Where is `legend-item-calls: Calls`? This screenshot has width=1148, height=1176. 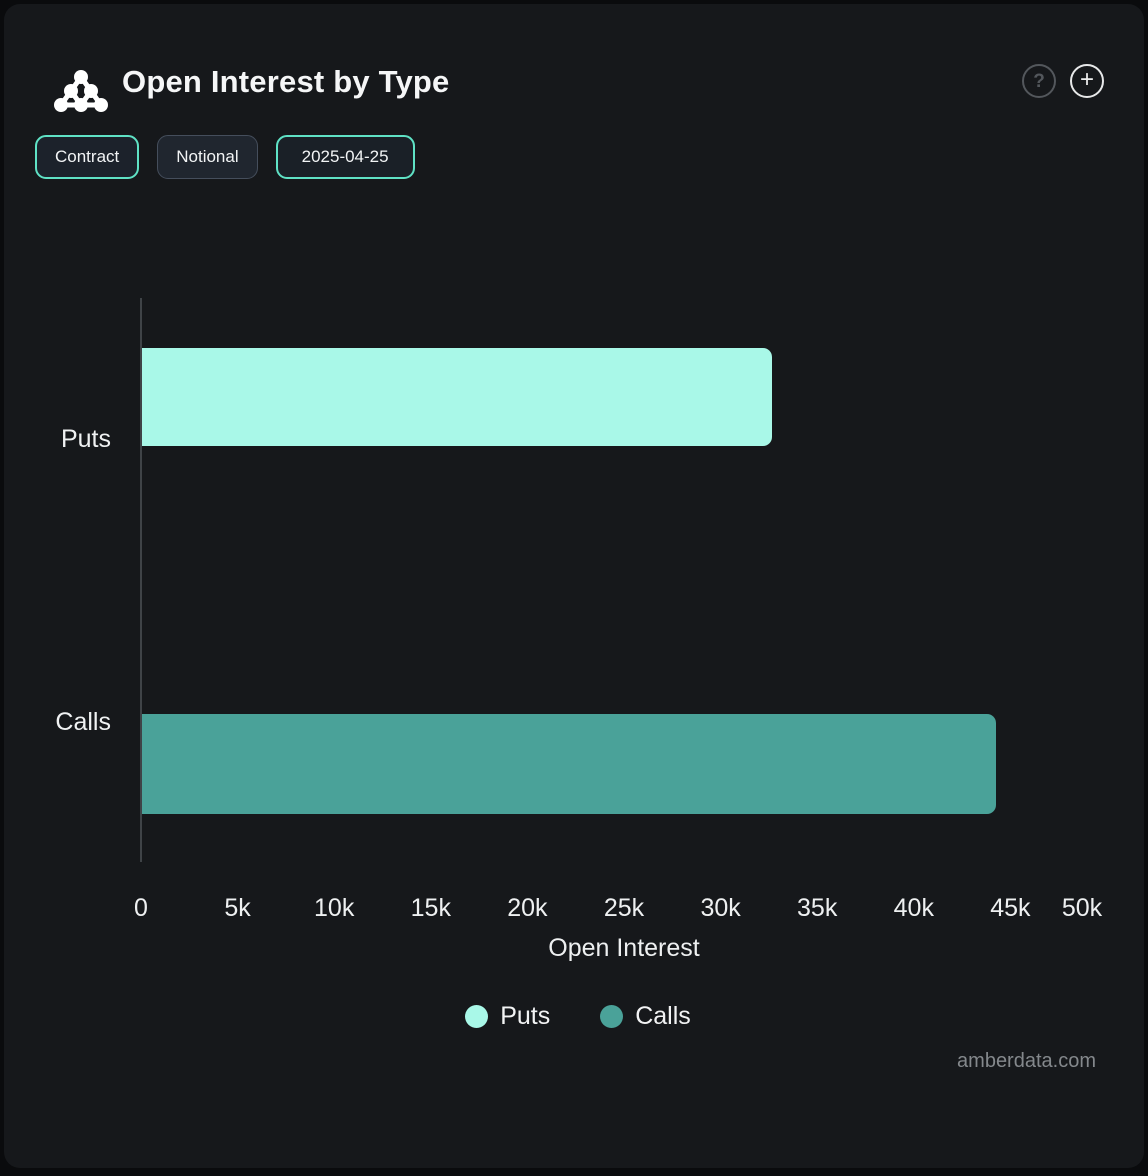 legend-item-calls: Calls is located at coordinates (645, 1016).